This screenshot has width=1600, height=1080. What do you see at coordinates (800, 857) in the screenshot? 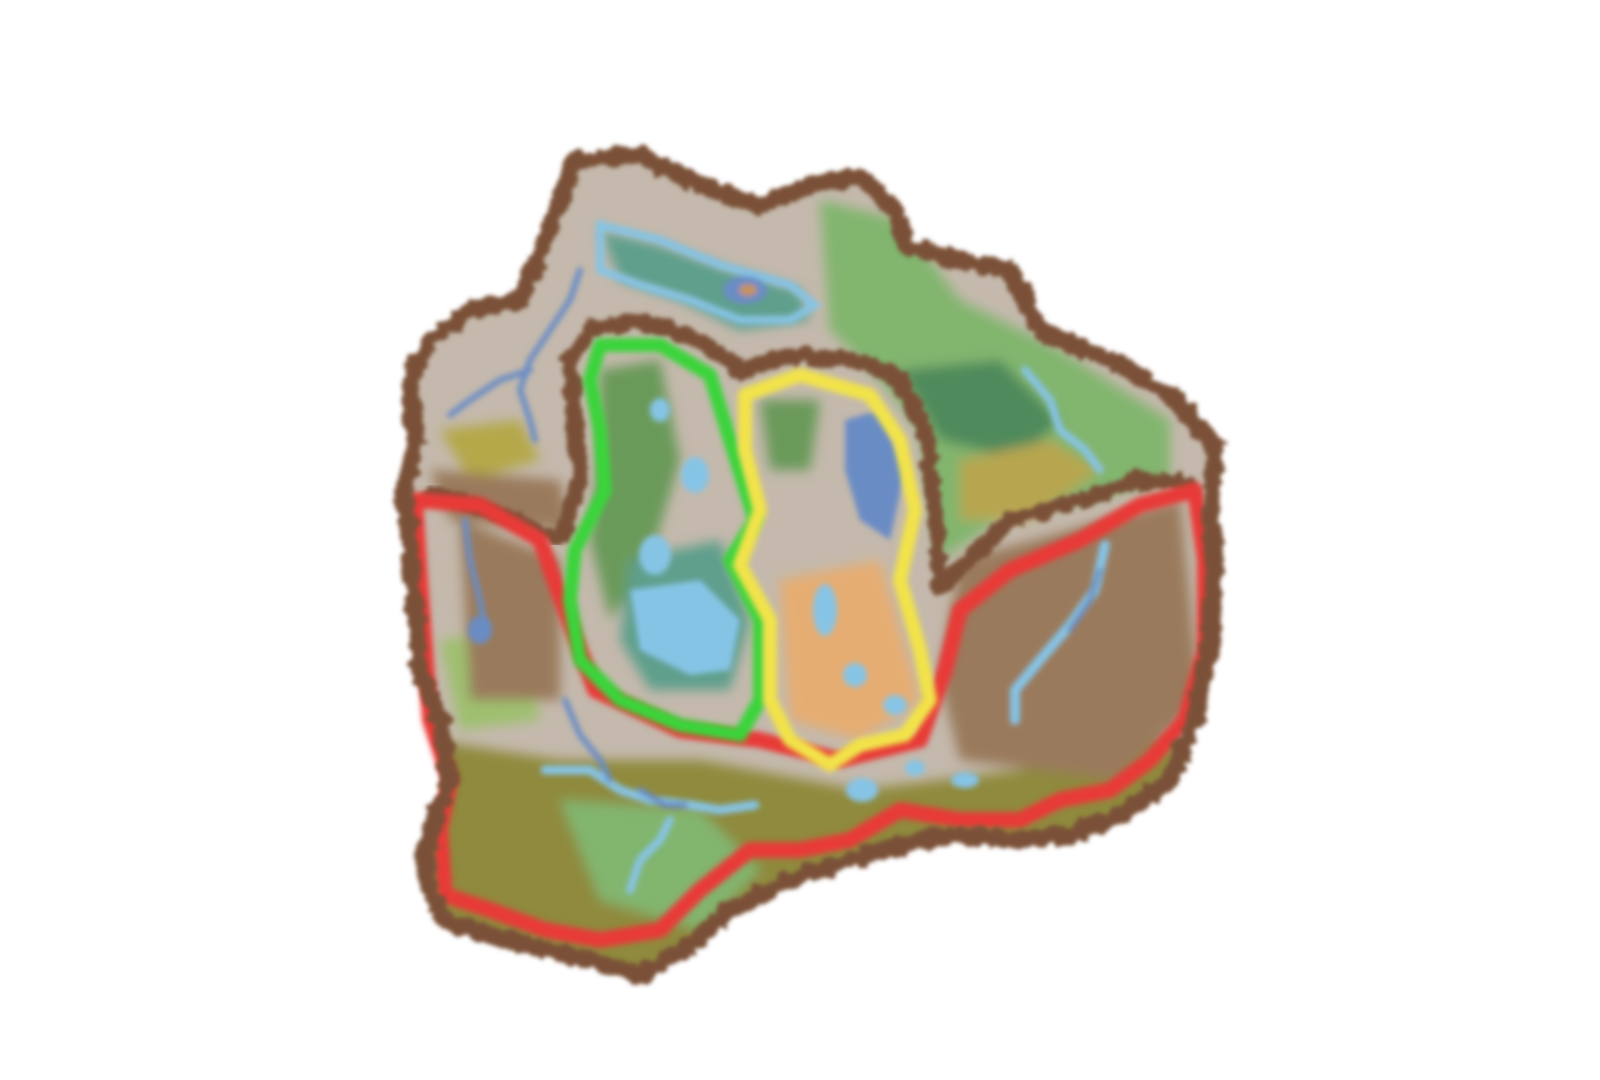
I see `olive-lowland-south` at bounding box center [800, 857].